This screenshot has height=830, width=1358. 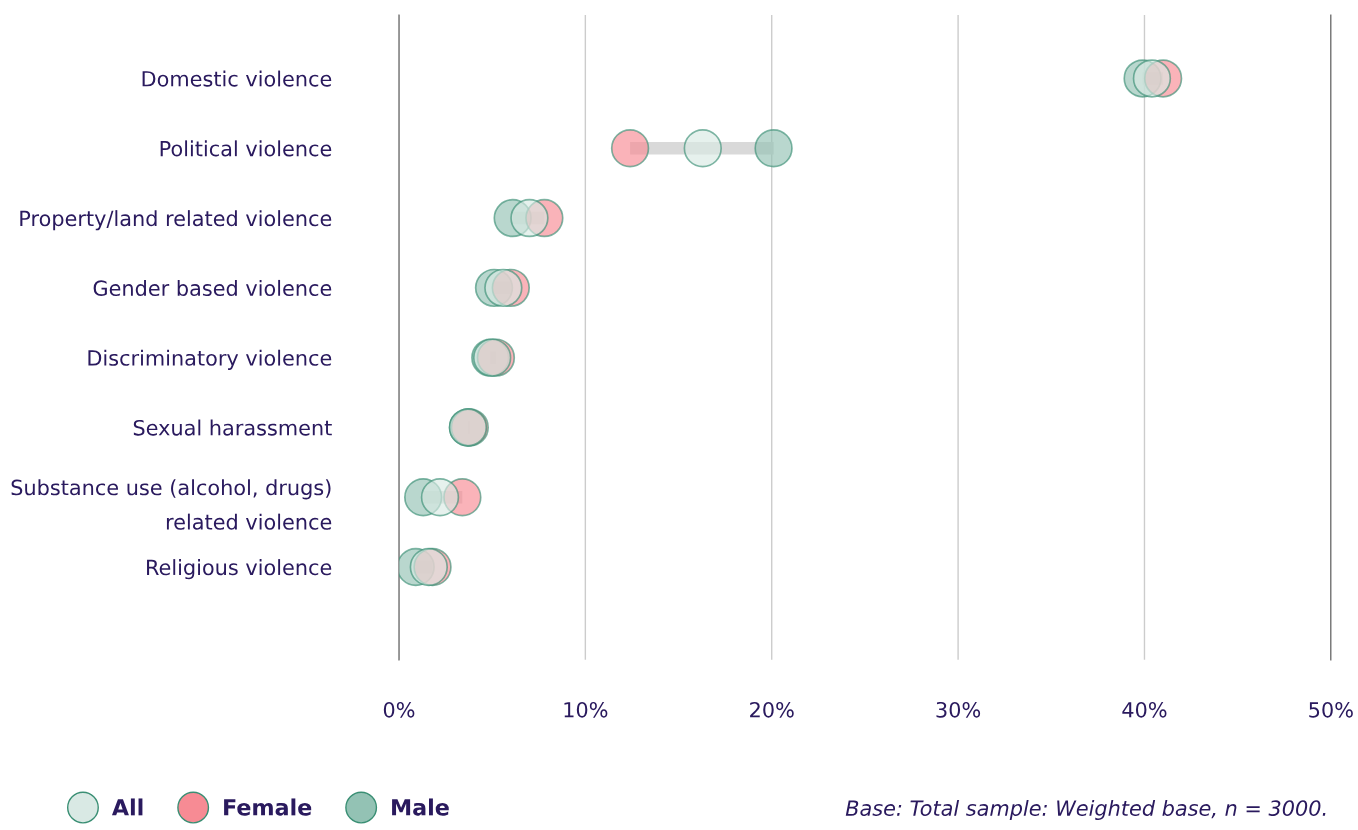 I want to click on y-tick-label: Property/land related violence, so click(x=176, y=220).